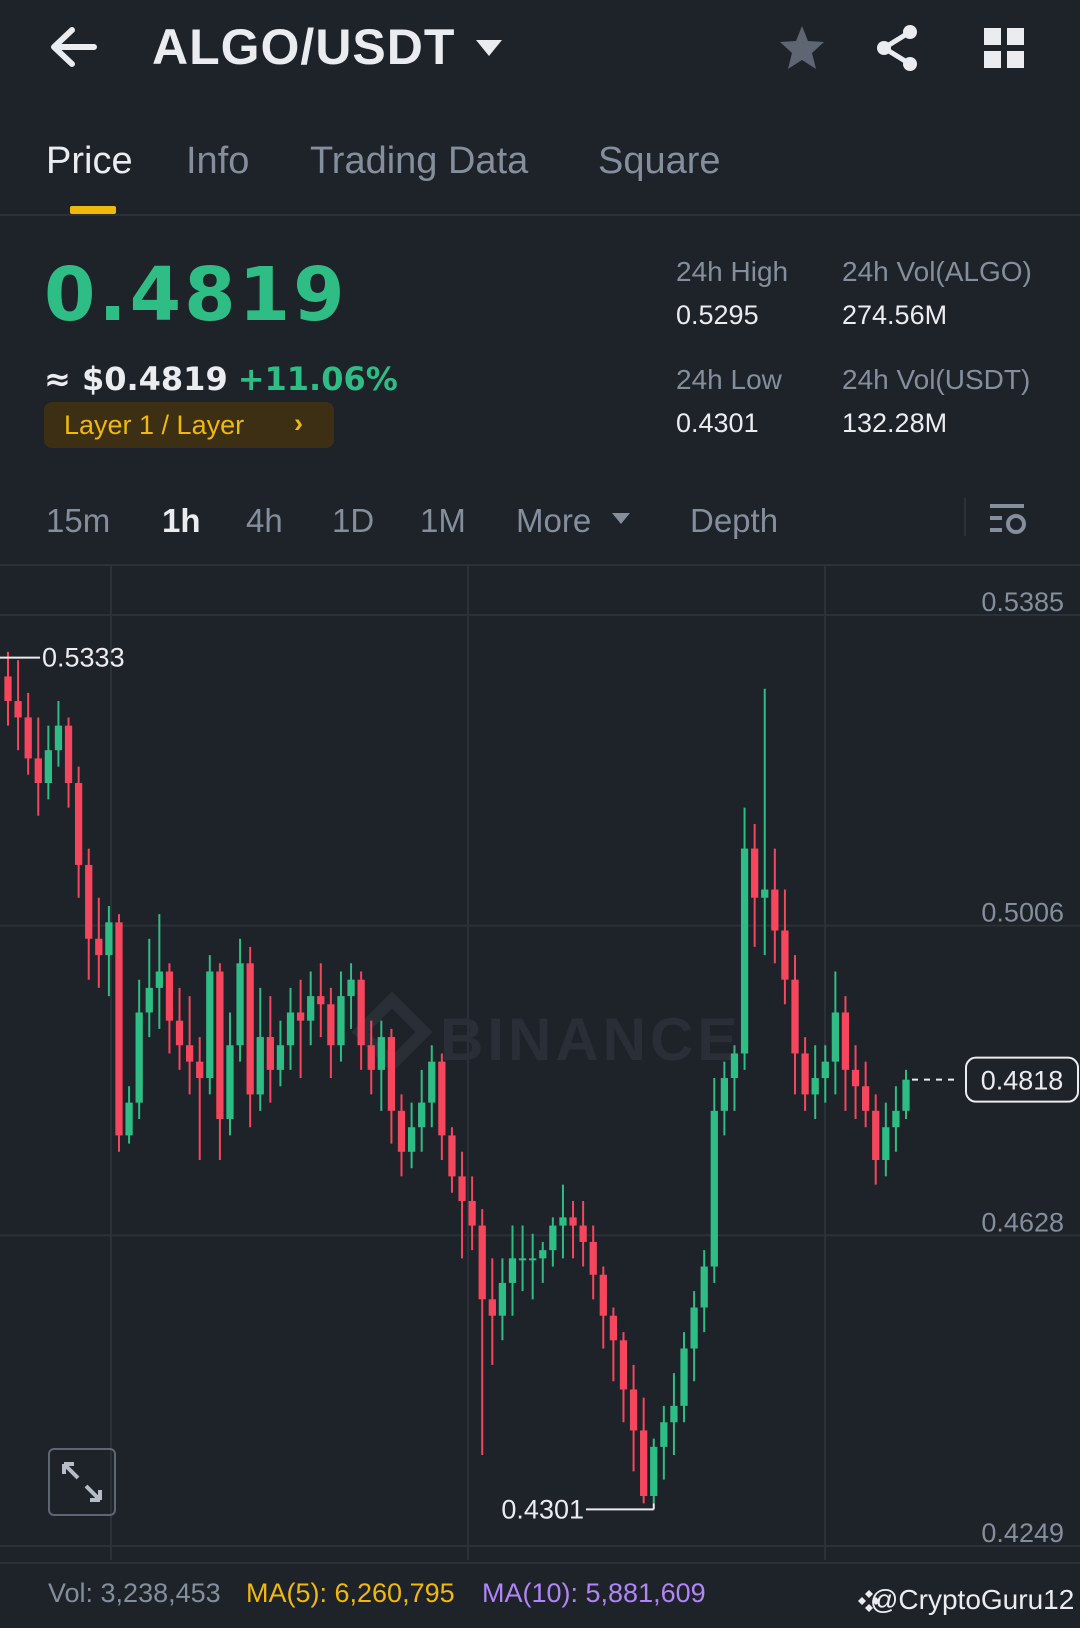  I want to click on back-arrow-icon, so click(74, 47).